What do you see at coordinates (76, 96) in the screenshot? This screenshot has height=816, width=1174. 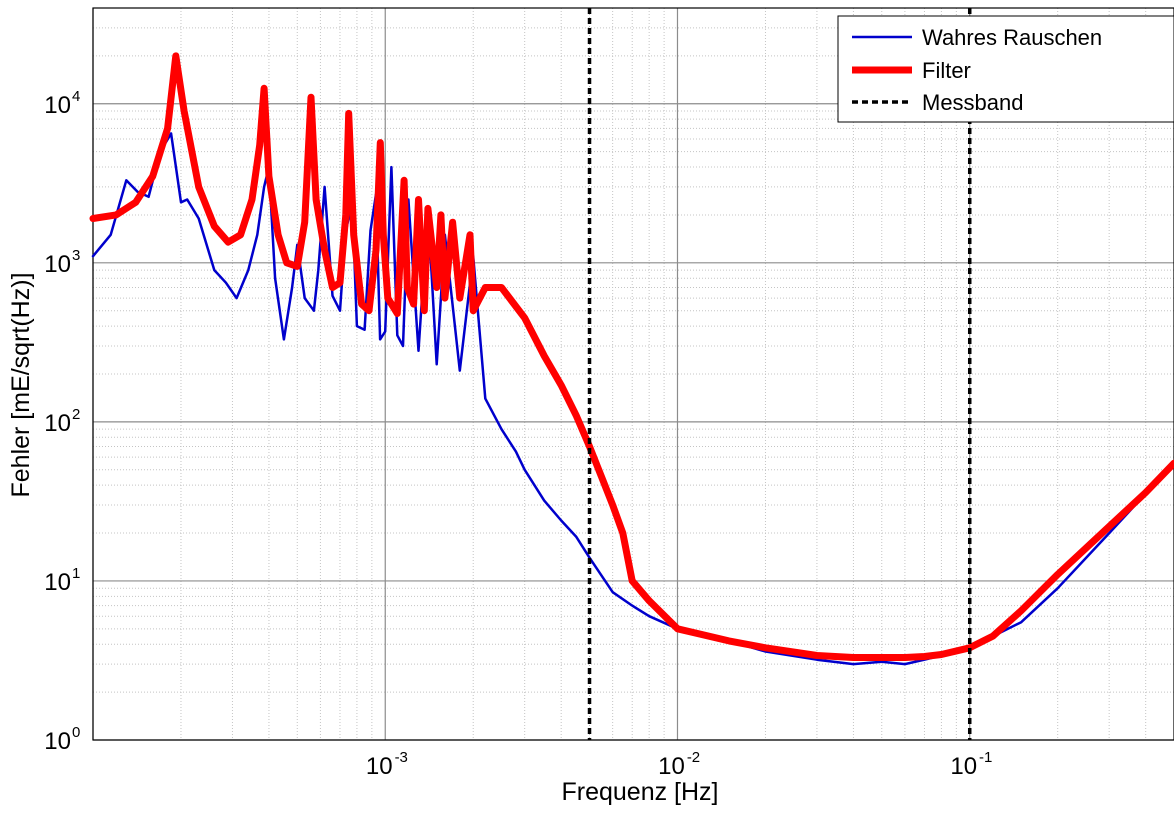 I see `y-tick-exponent: 4` at bounding box center [76, 96].